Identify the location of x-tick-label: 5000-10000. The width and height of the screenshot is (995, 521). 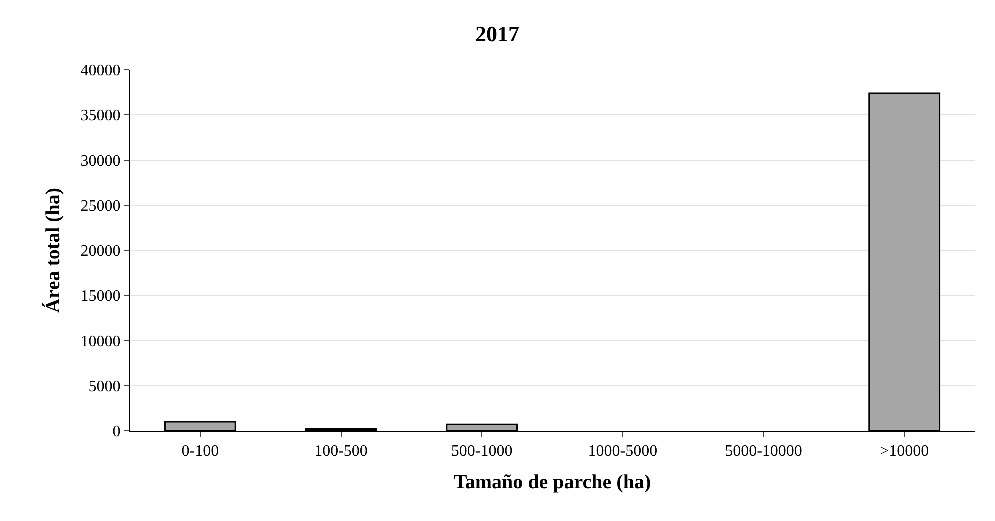
(763, 451).